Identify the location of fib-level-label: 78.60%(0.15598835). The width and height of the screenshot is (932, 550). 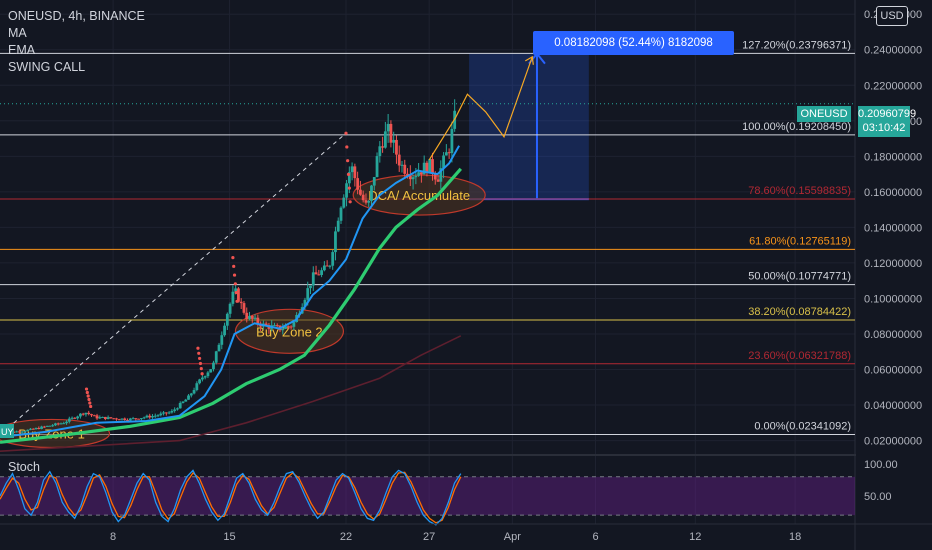
(799, 191).